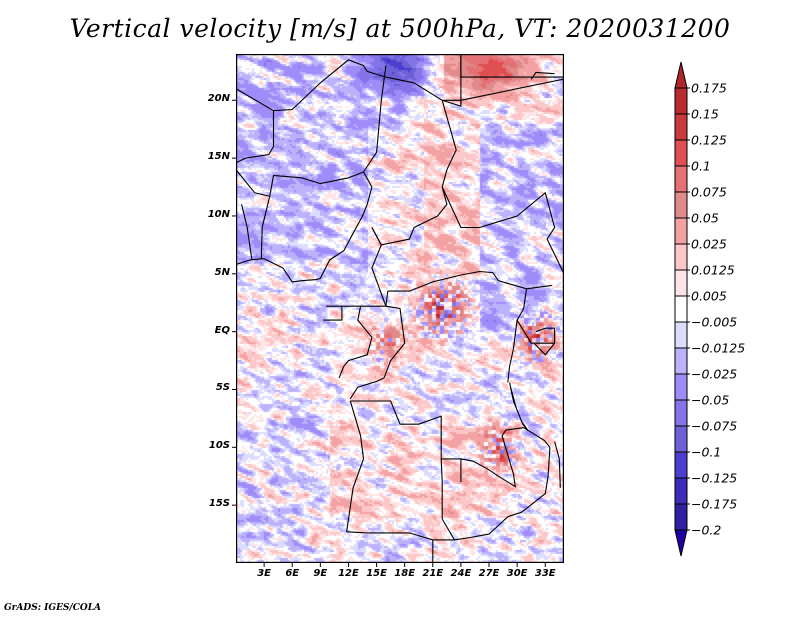  What do you see at coordinates (681, 543) in the screenshot?
I see `colorbar-extend-min-arrow` at bounding box center [681, 543].